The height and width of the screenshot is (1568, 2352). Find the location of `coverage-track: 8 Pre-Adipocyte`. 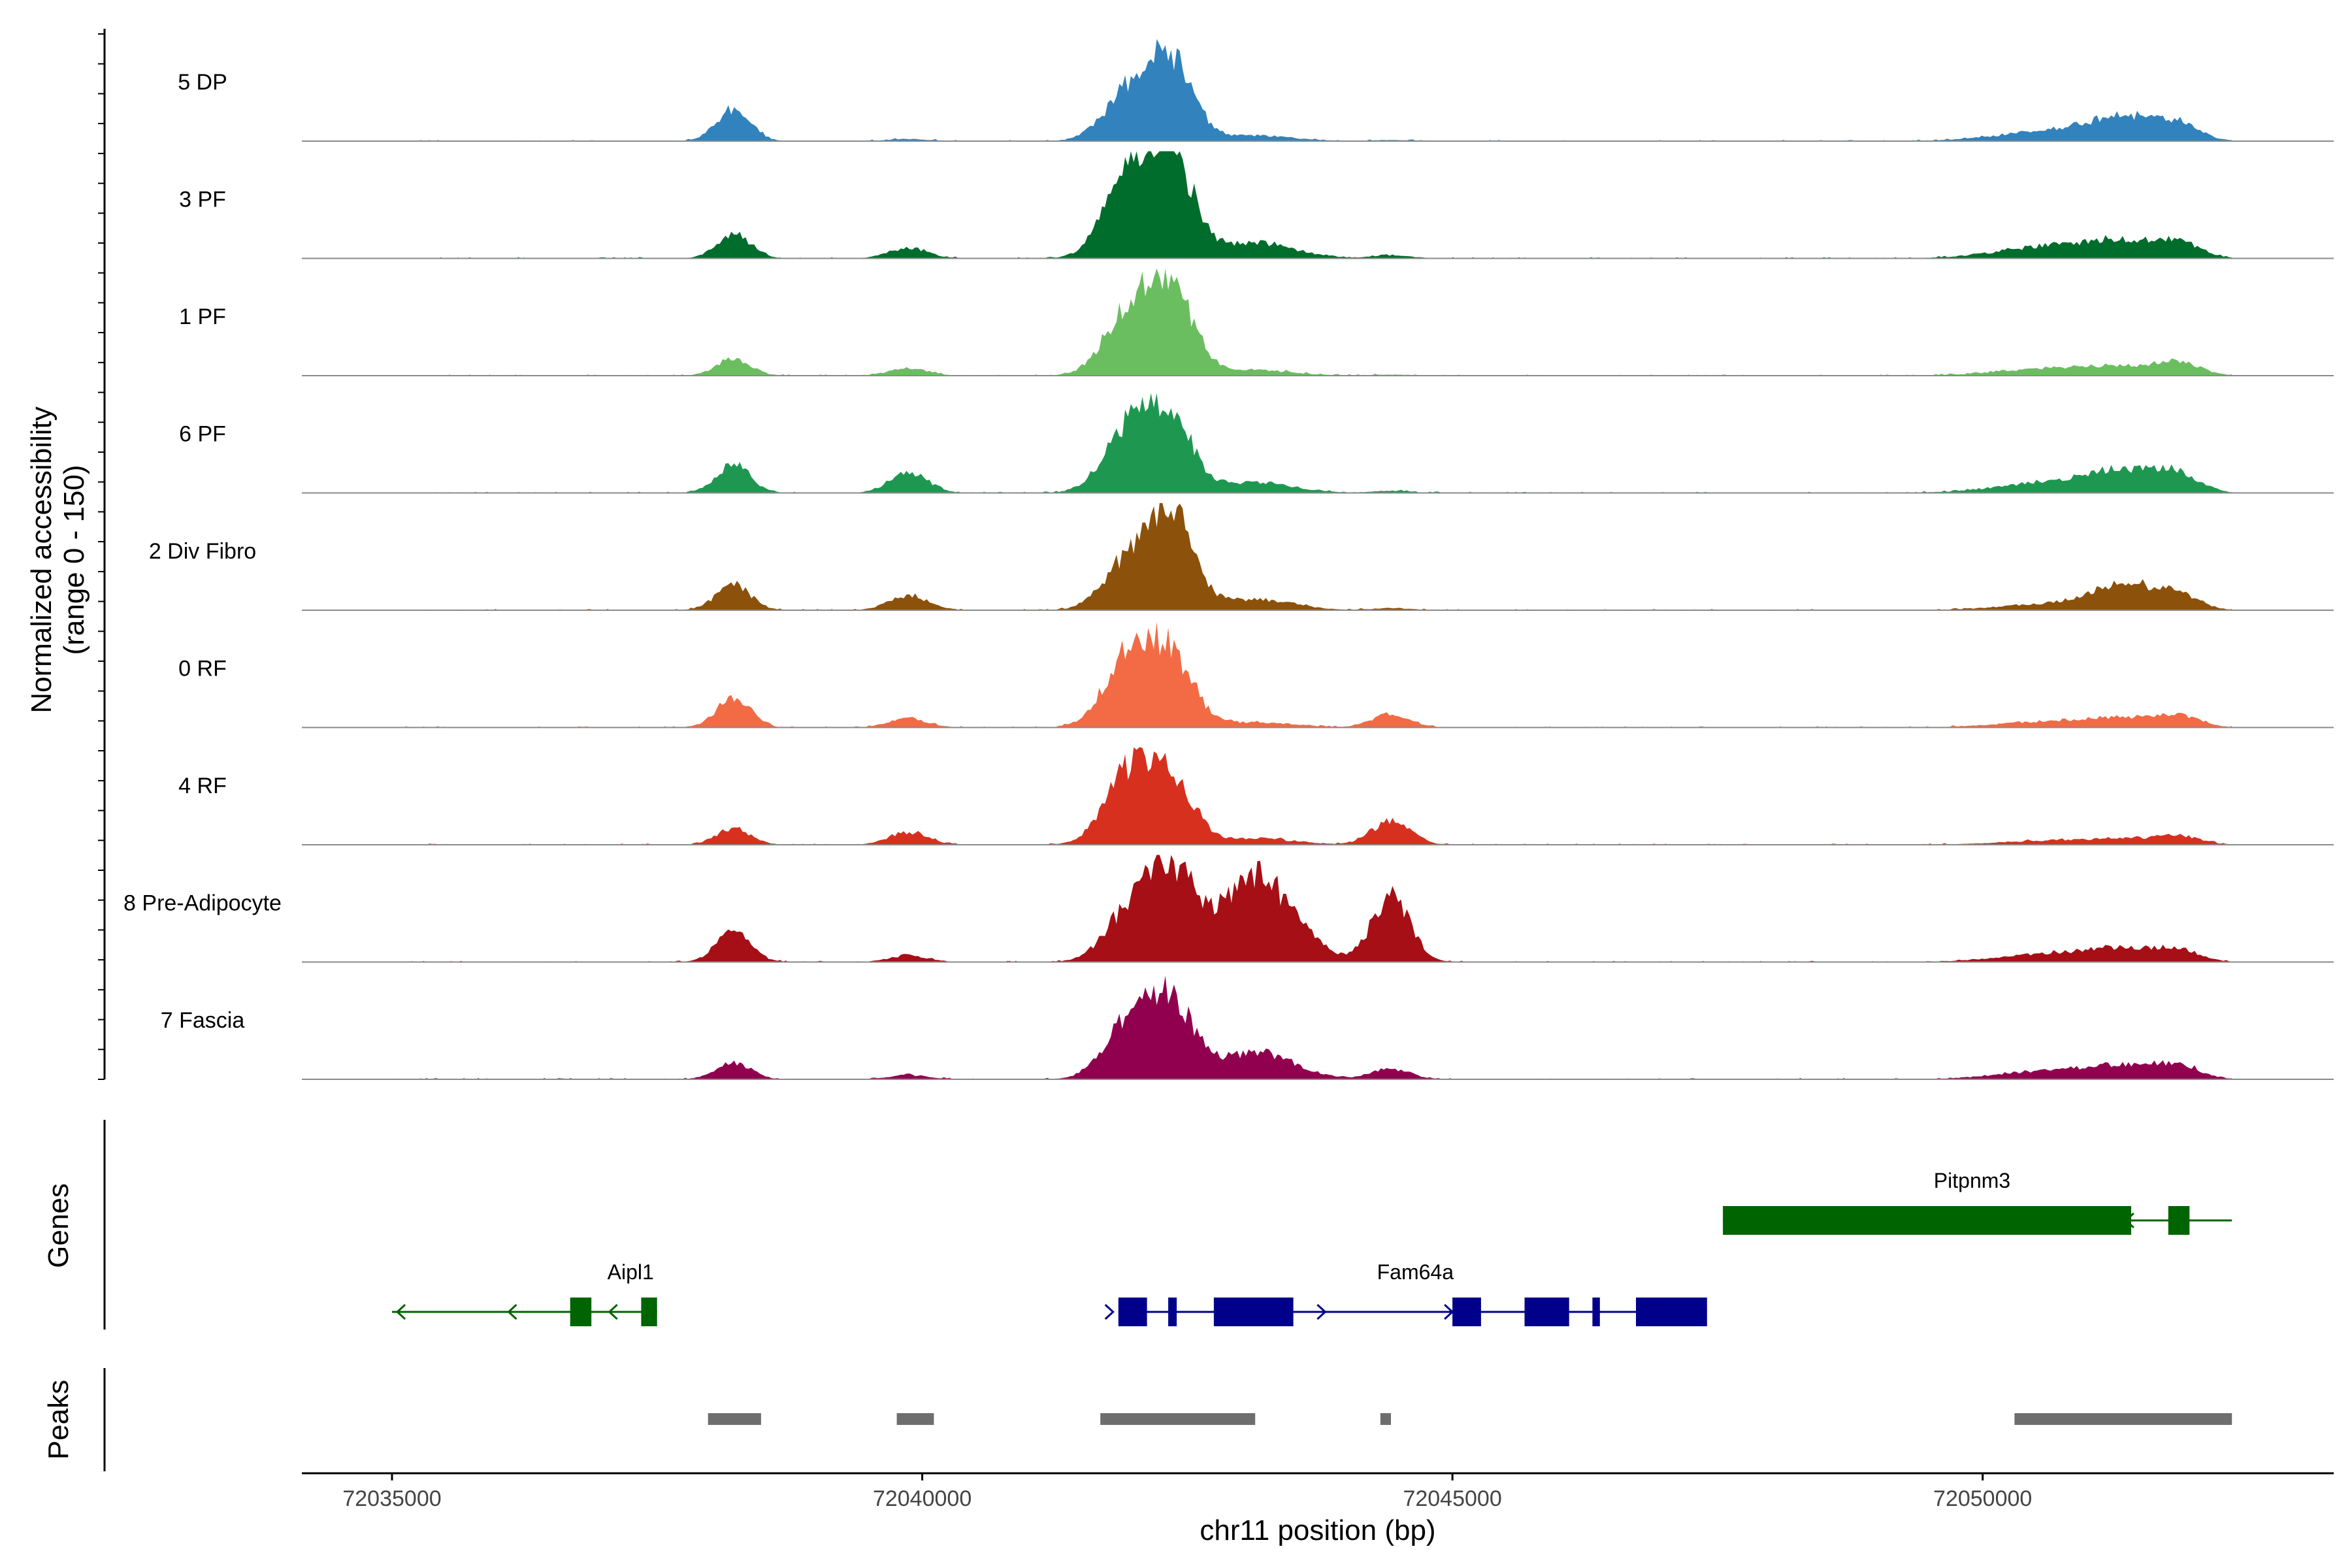

coverage-track: 8 Pre-Adipocyte is located at coordinates (1228, 909).